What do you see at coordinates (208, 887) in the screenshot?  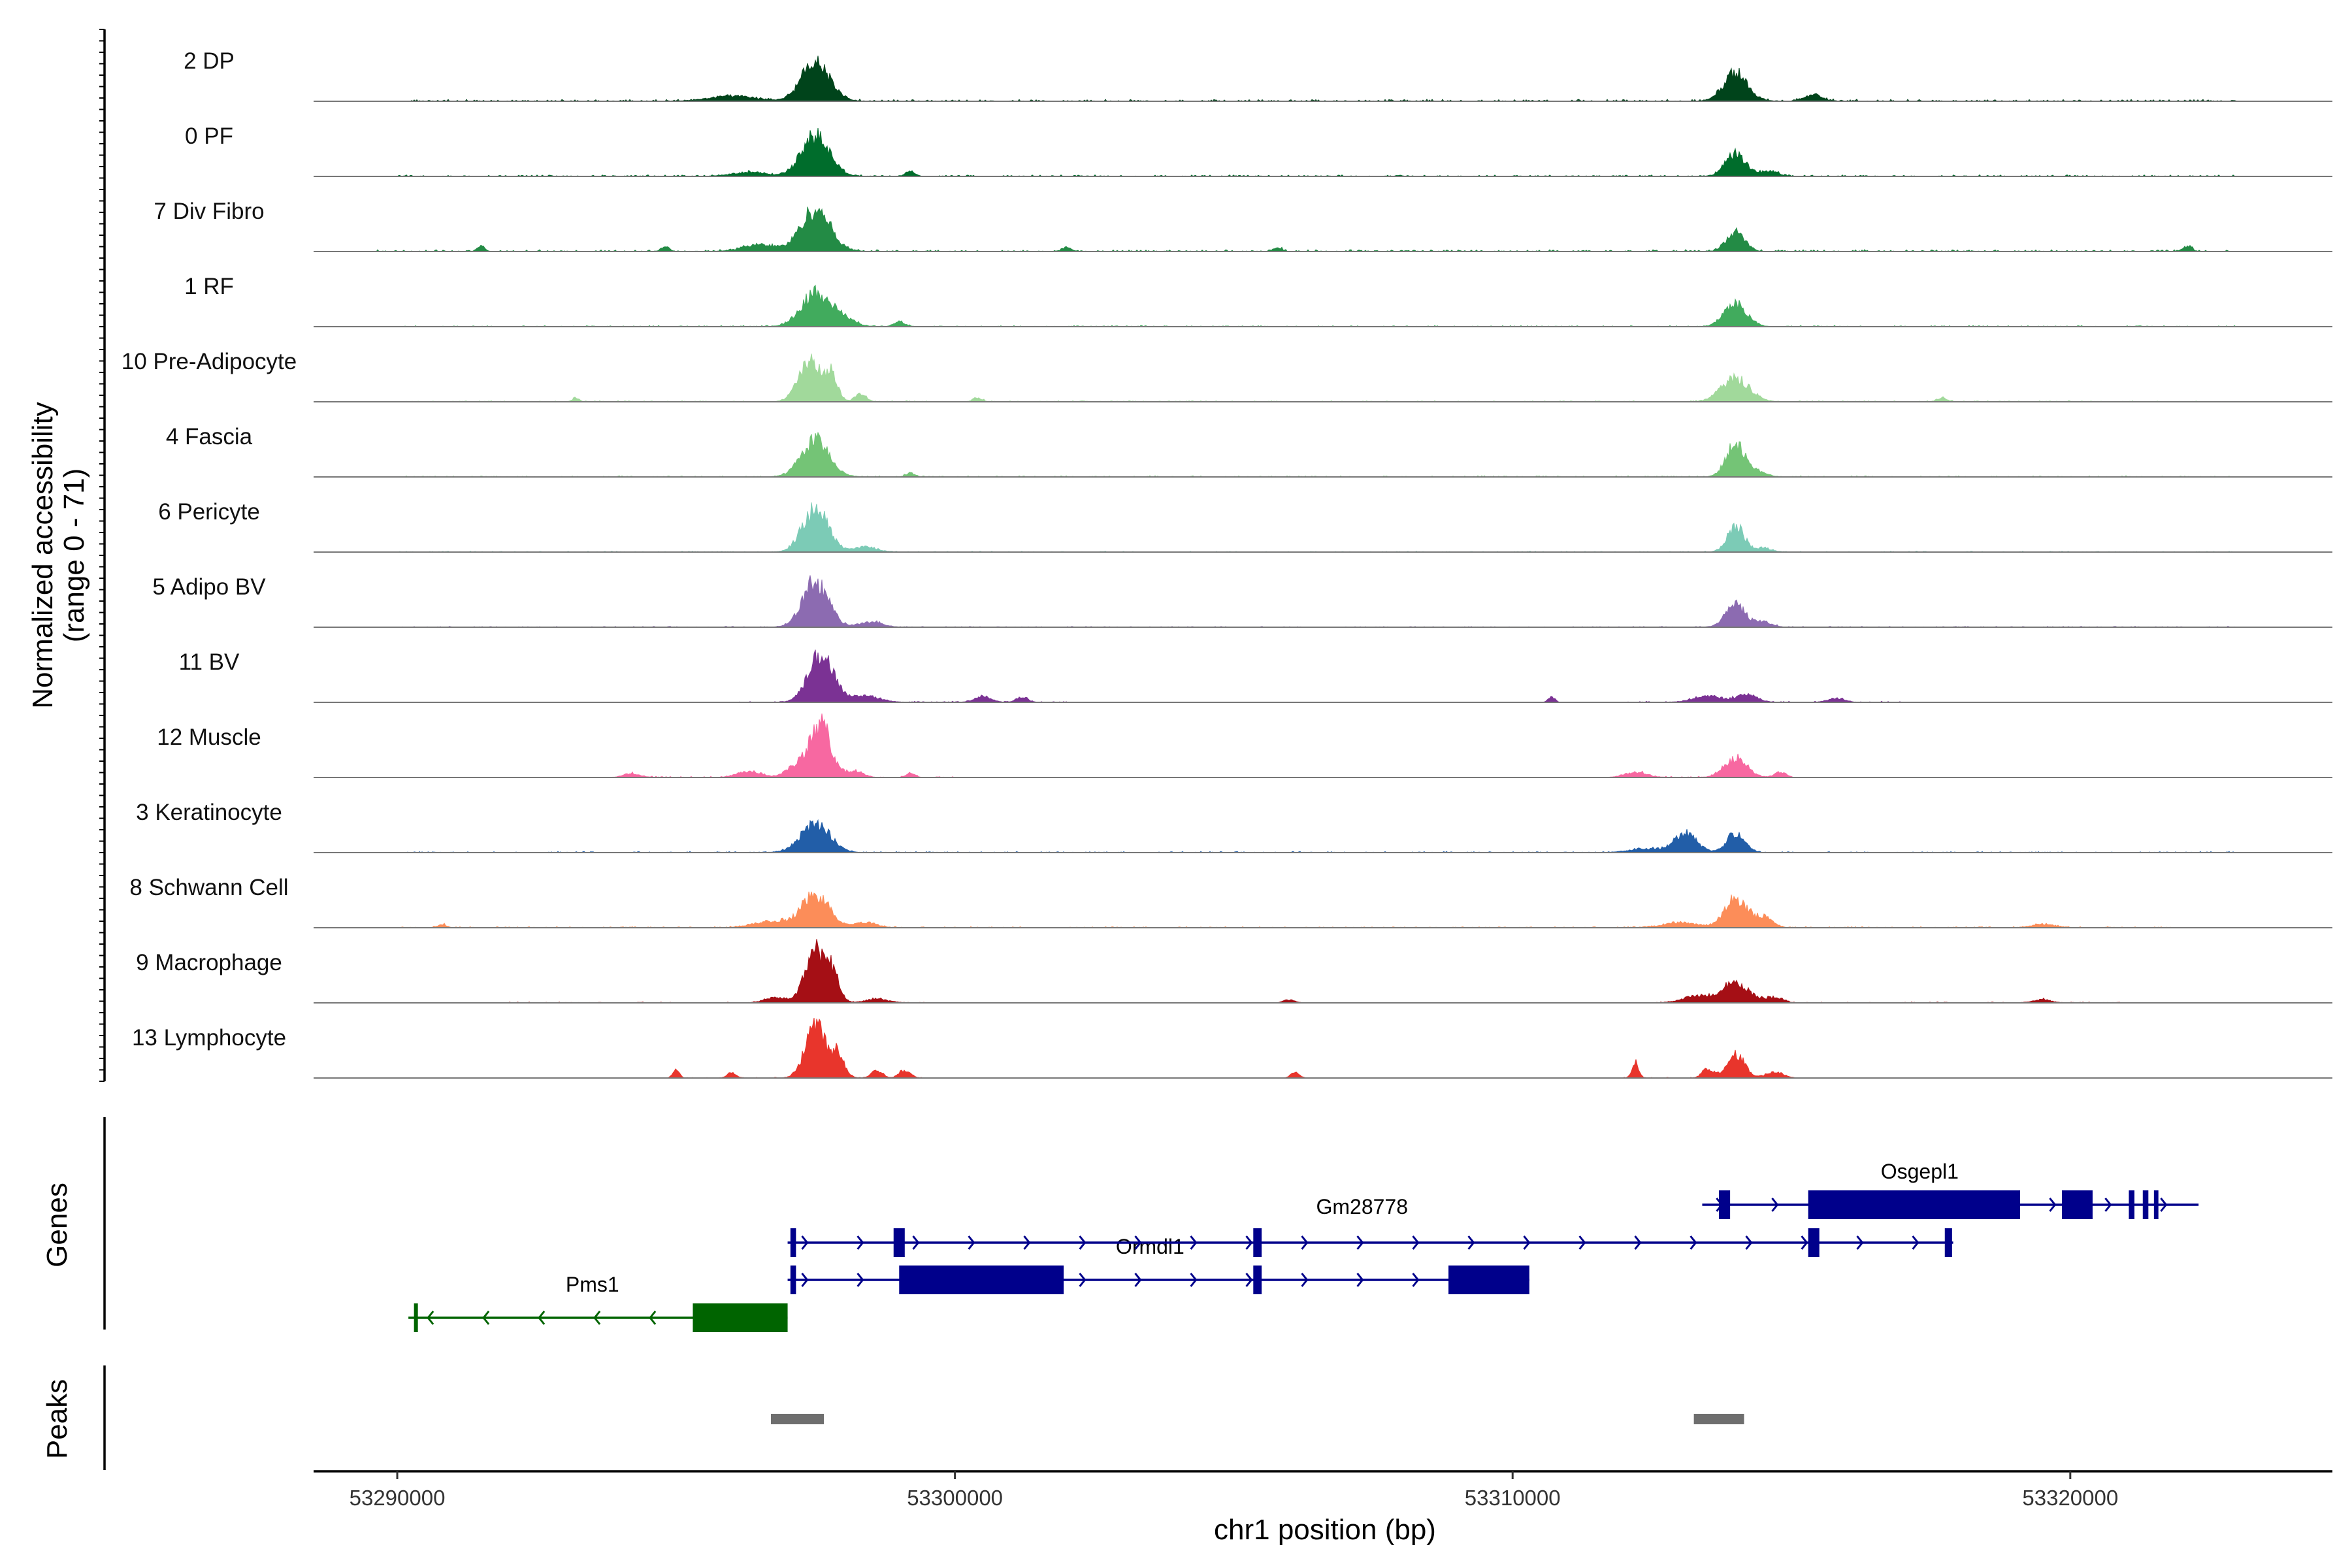 I see `track-label: 8 Schwann Cell` at bounding box center [208, 887].